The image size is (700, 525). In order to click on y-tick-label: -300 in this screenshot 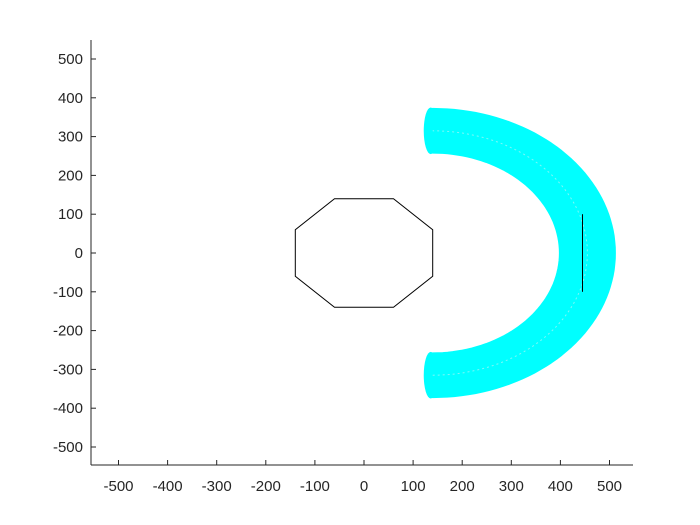, I will do `click(68, 369)`.